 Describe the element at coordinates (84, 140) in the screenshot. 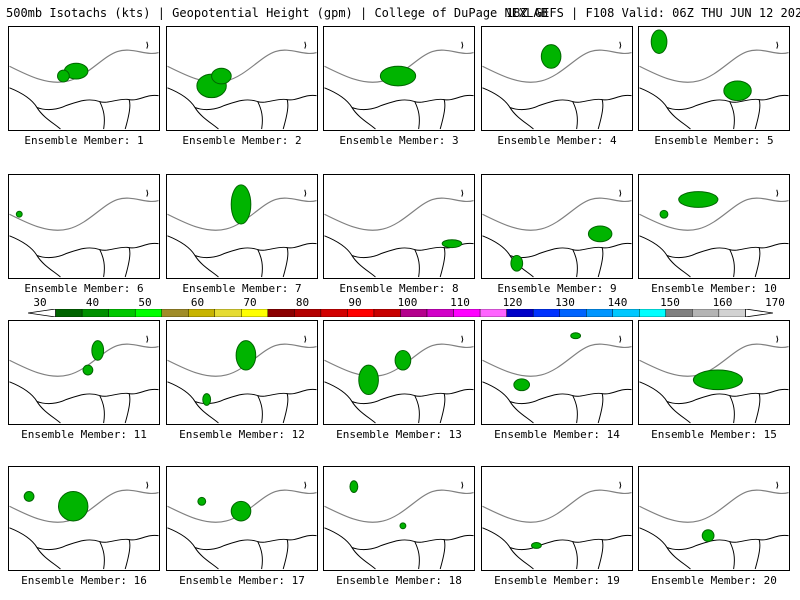

I see `member-label: Ensemble Member: 1` at that location.